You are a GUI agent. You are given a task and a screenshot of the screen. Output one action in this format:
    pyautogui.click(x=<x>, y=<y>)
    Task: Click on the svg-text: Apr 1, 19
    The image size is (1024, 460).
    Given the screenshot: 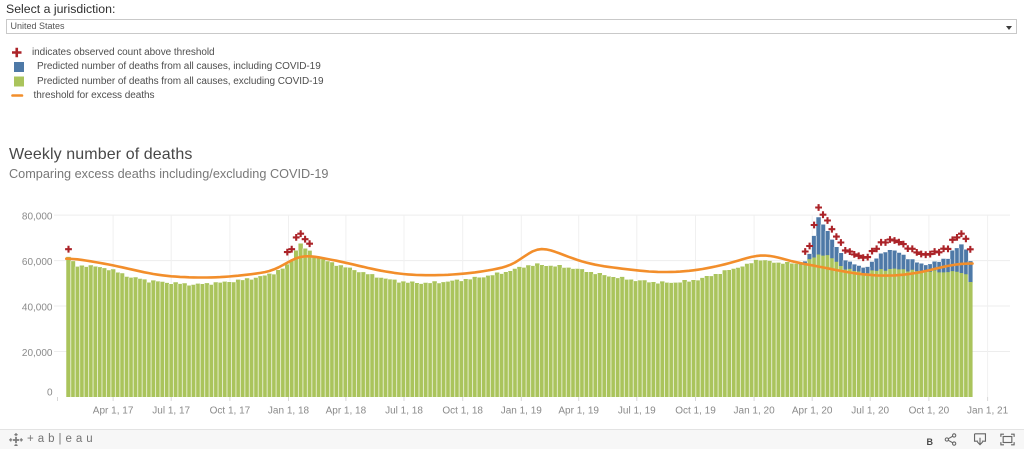 What is the action you would take?
    pyautogui.click(x=578, y=411)
    